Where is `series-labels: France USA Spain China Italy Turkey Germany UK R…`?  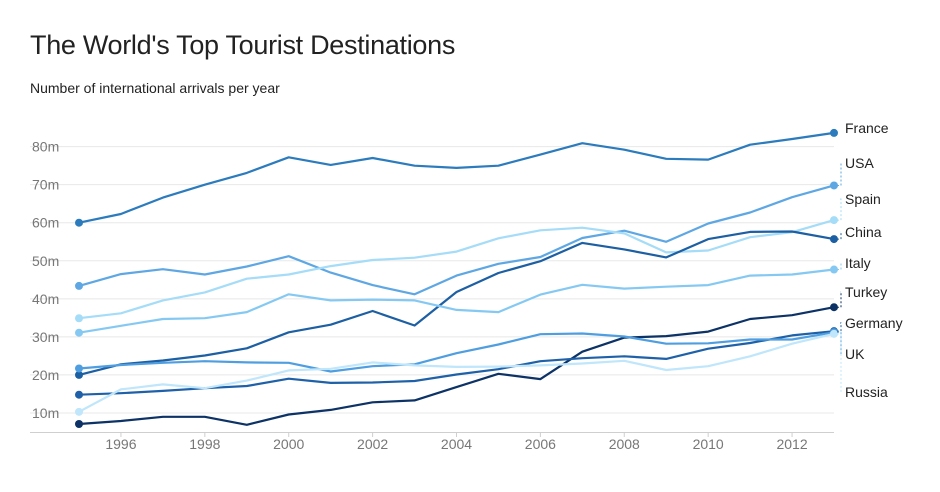
series-labels: France USA Spain China Italy Turkey Germany UK R… is located at coordinates (870, 260).